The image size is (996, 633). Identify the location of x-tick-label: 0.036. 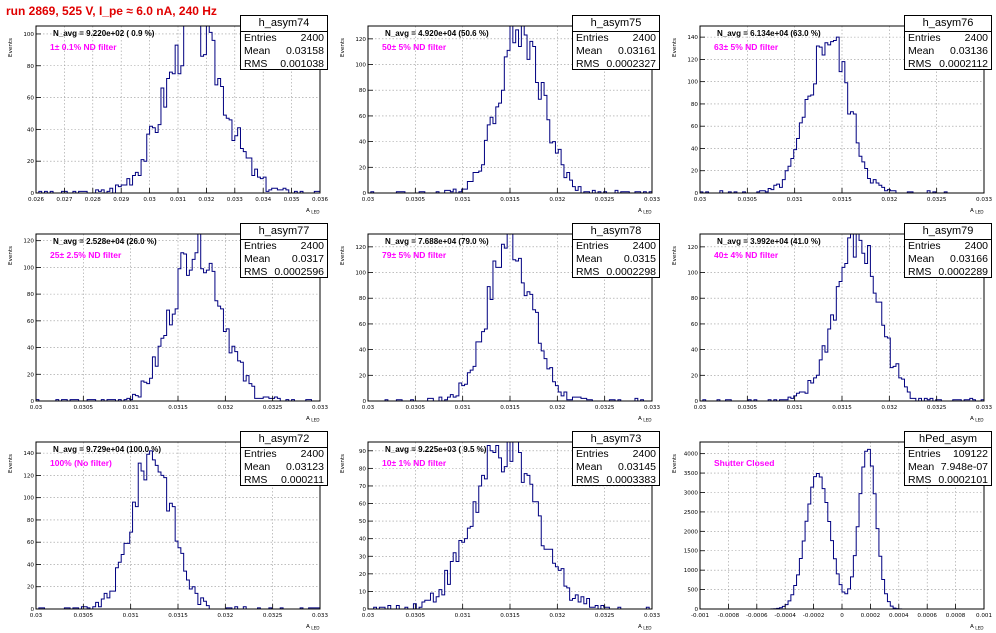
(320, 200).